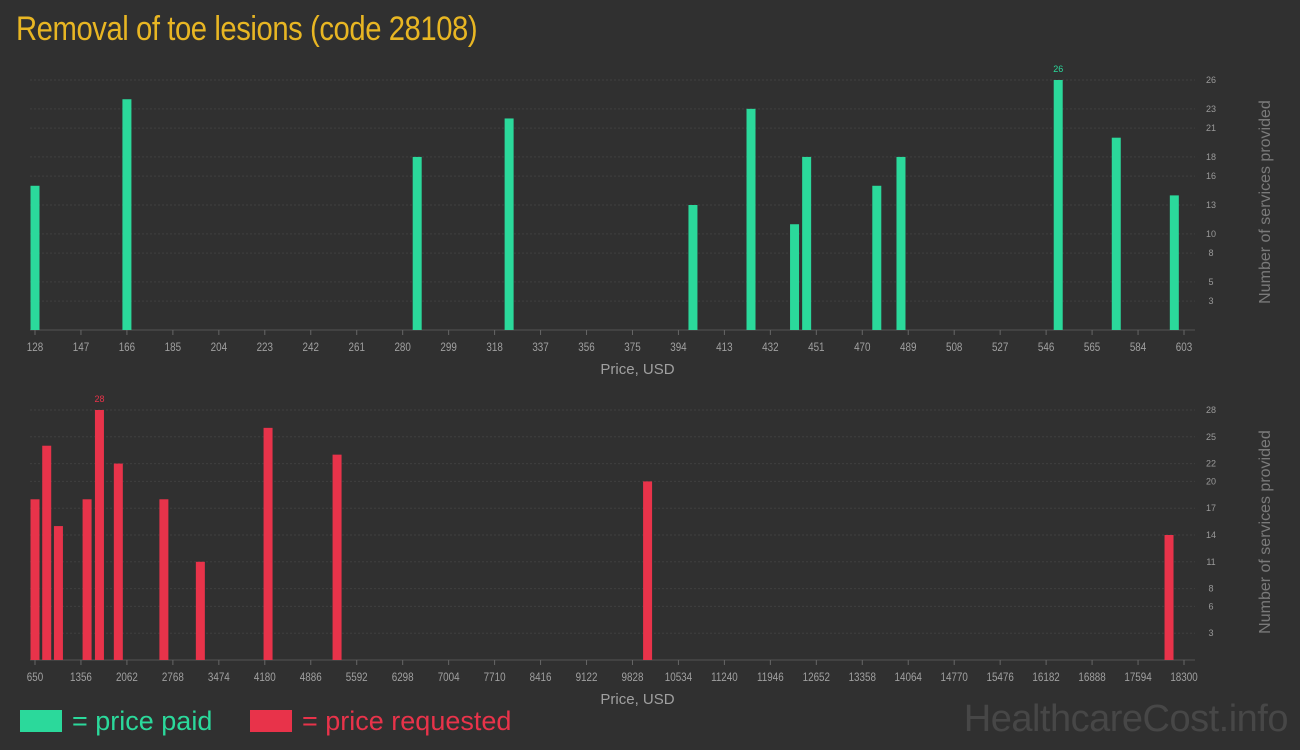  I want to click on x-tick-label: 5592, so click(357, 677).